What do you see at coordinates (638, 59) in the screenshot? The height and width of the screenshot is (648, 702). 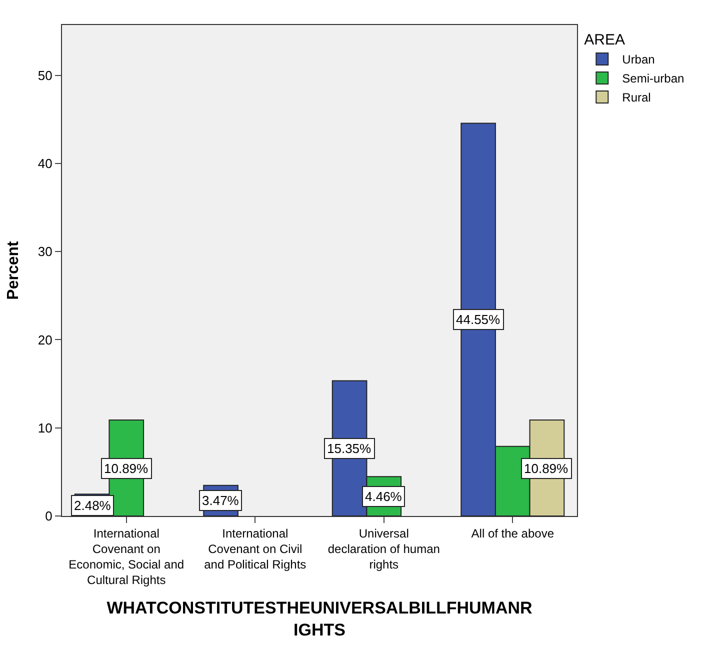 I see `legend-label: Urban` at bounding box center [638, 59].